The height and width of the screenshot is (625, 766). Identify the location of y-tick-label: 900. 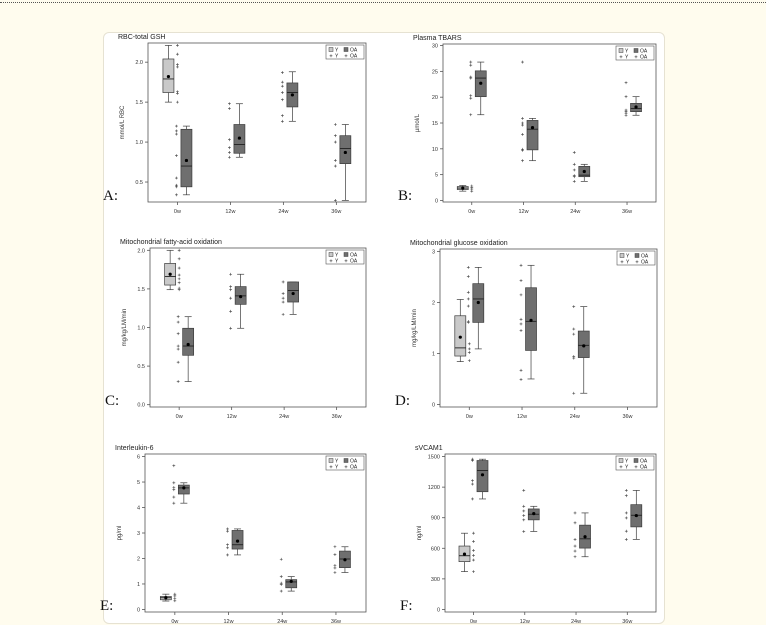
(435, 519).